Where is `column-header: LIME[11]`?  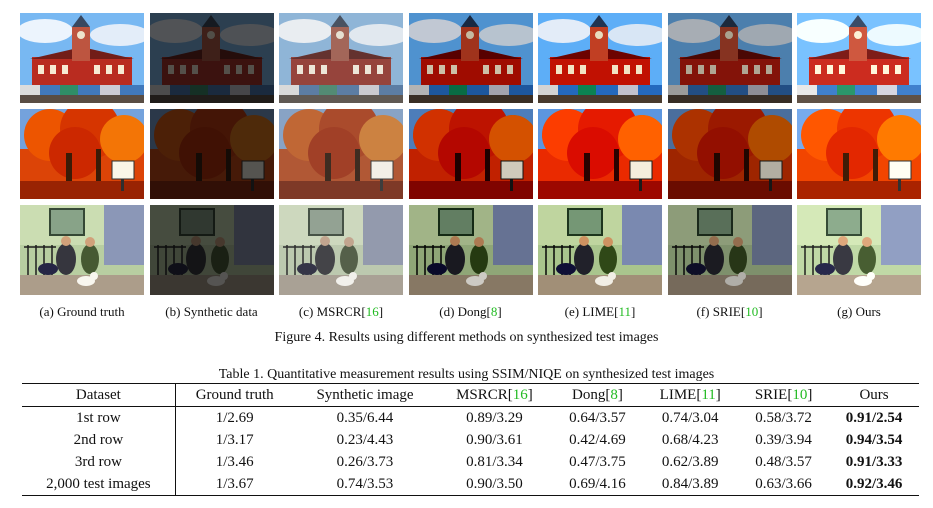 column-header: LIME[11] is located at coordinates (690, 395).